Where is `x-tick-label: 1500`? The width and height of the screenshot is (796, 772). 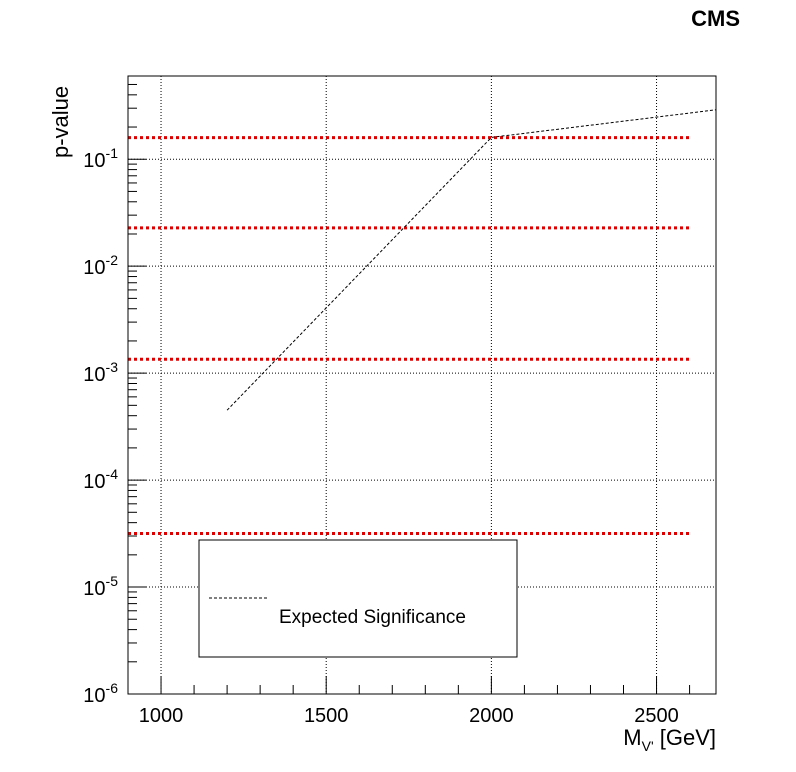 x-tick-label: 1500 is located at coordinates (326, 716).